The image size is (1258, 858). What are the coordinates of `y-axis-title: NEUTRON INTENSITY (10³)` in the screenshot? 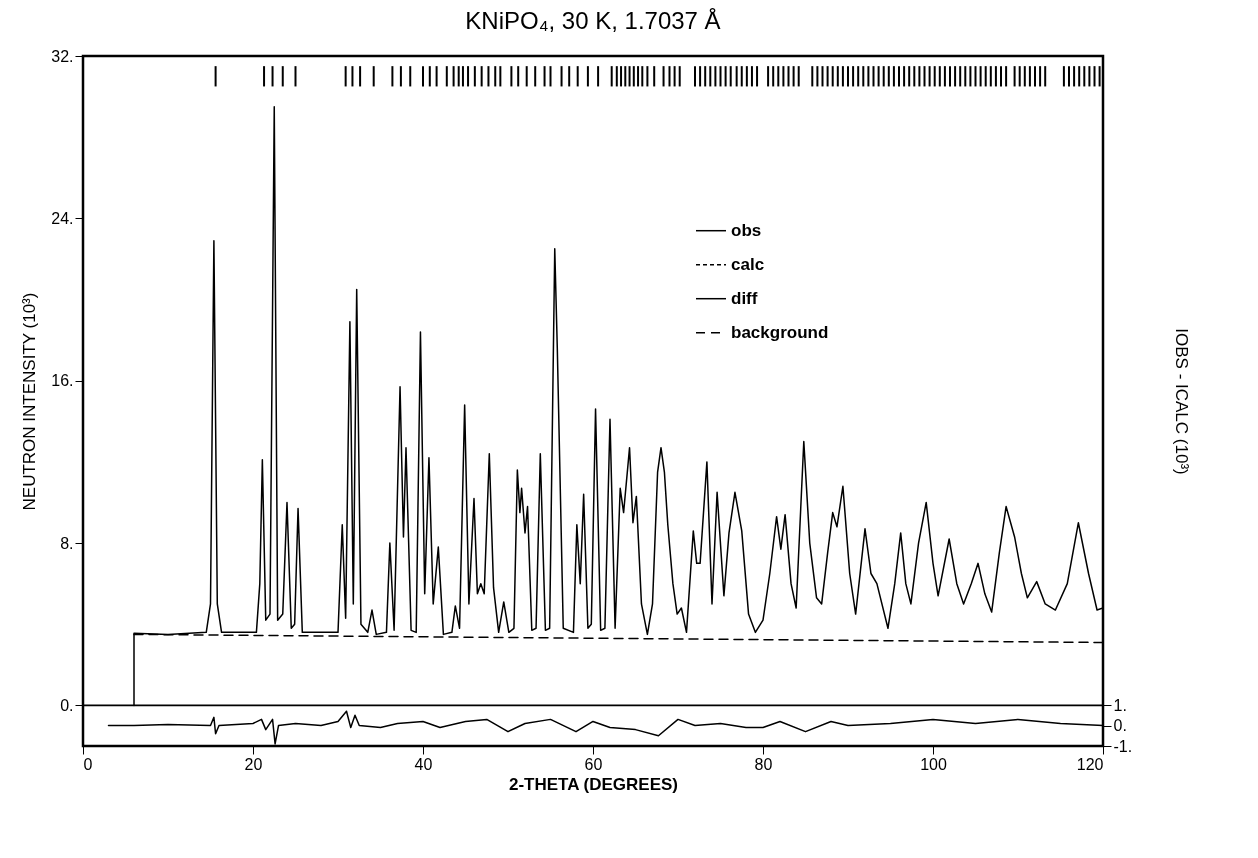 It's located at (30, 401).